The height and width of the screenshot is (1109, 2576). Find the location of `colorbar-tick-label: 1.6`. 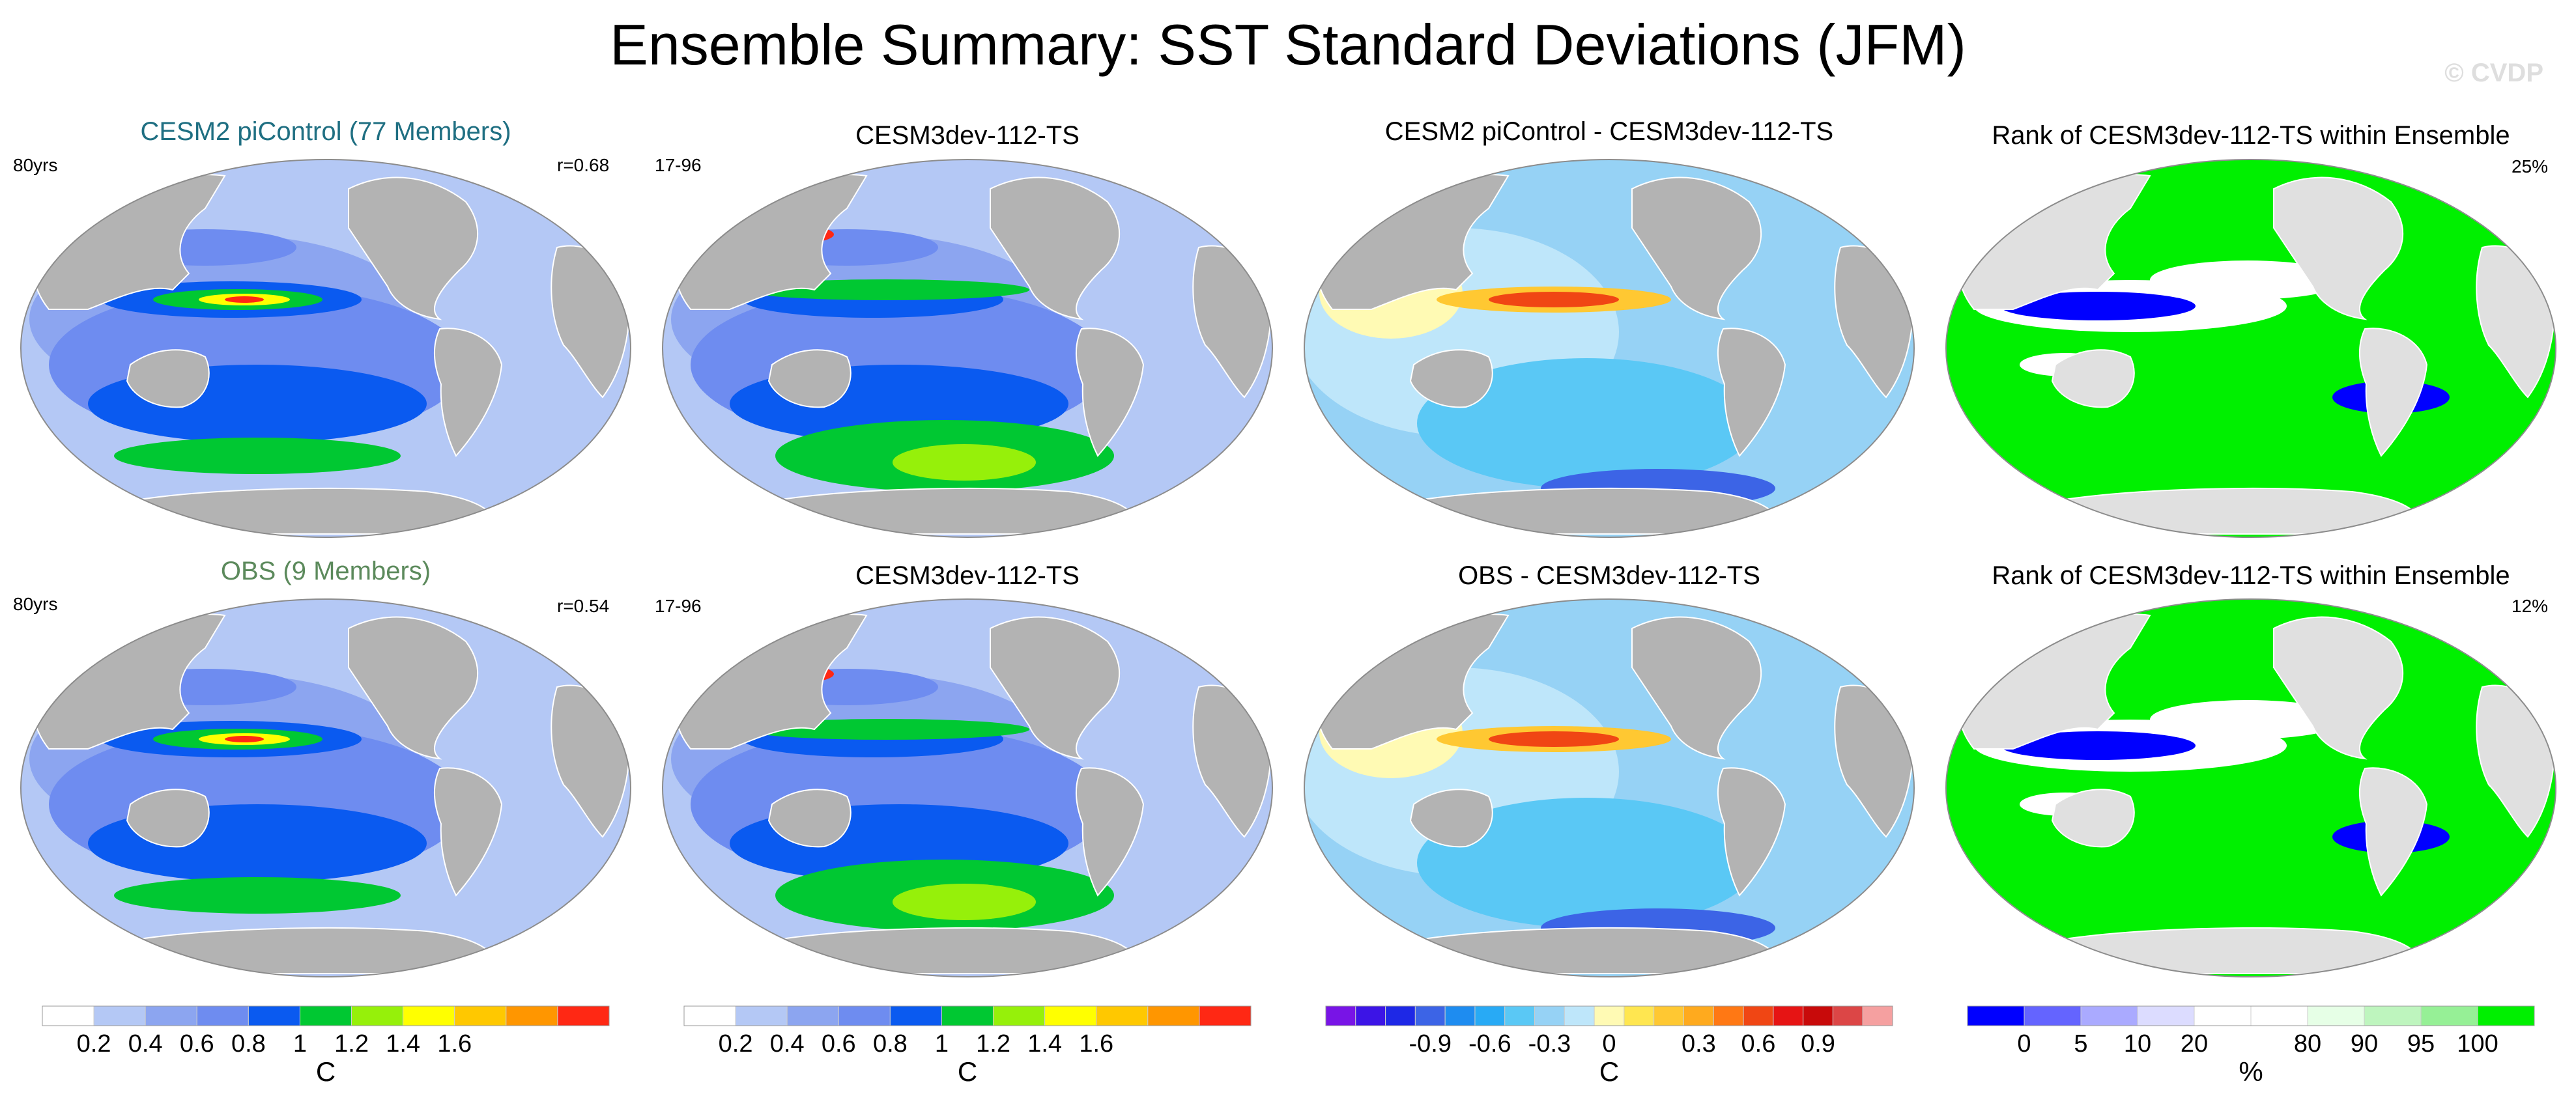

colorbar-tick-label: 1.6 is located at coordinates (1096, 1044).